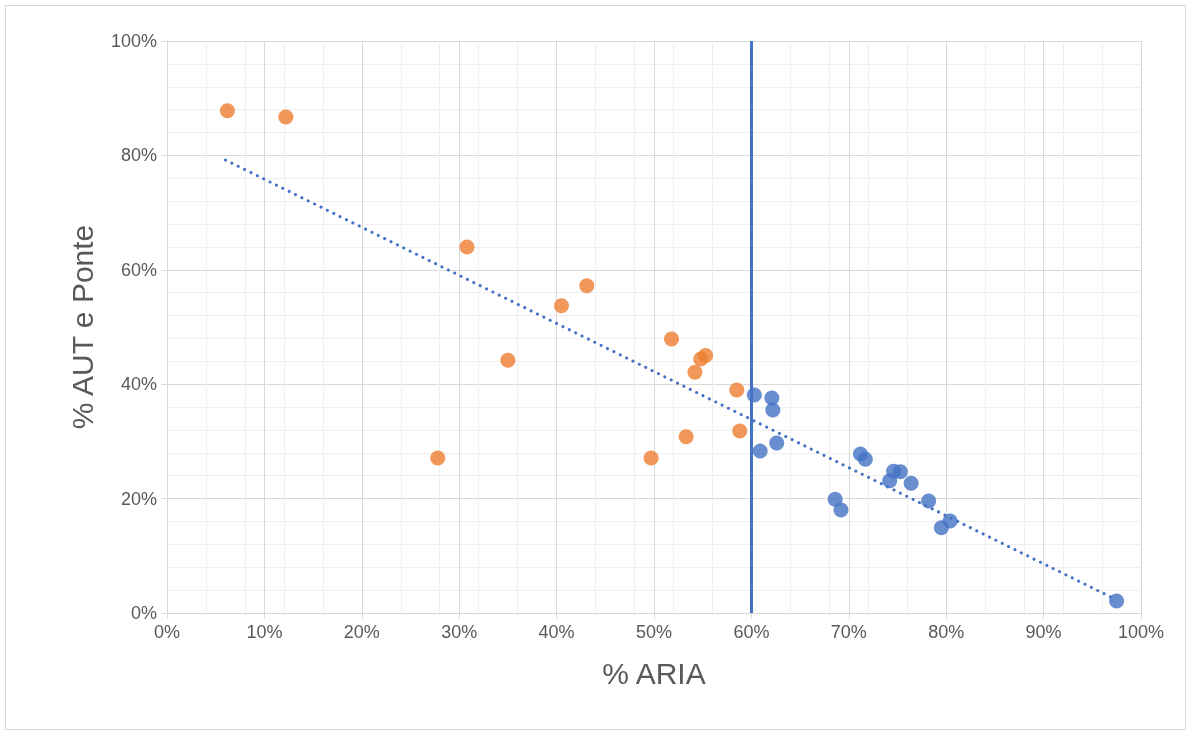  What do you see at coordinates (654, 632) in the screenshot?
I see `x-tick-label: 50%` at bounding box center [654, 632].